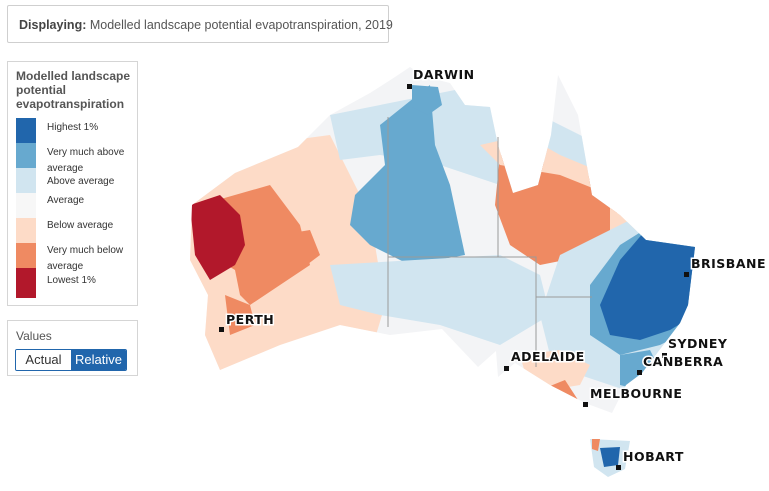 The image size is (769, 491). Describe the element at coordinates (85, 258) in the screenshot. I see `legend-label-very-much-below: Very much below average` at that location.